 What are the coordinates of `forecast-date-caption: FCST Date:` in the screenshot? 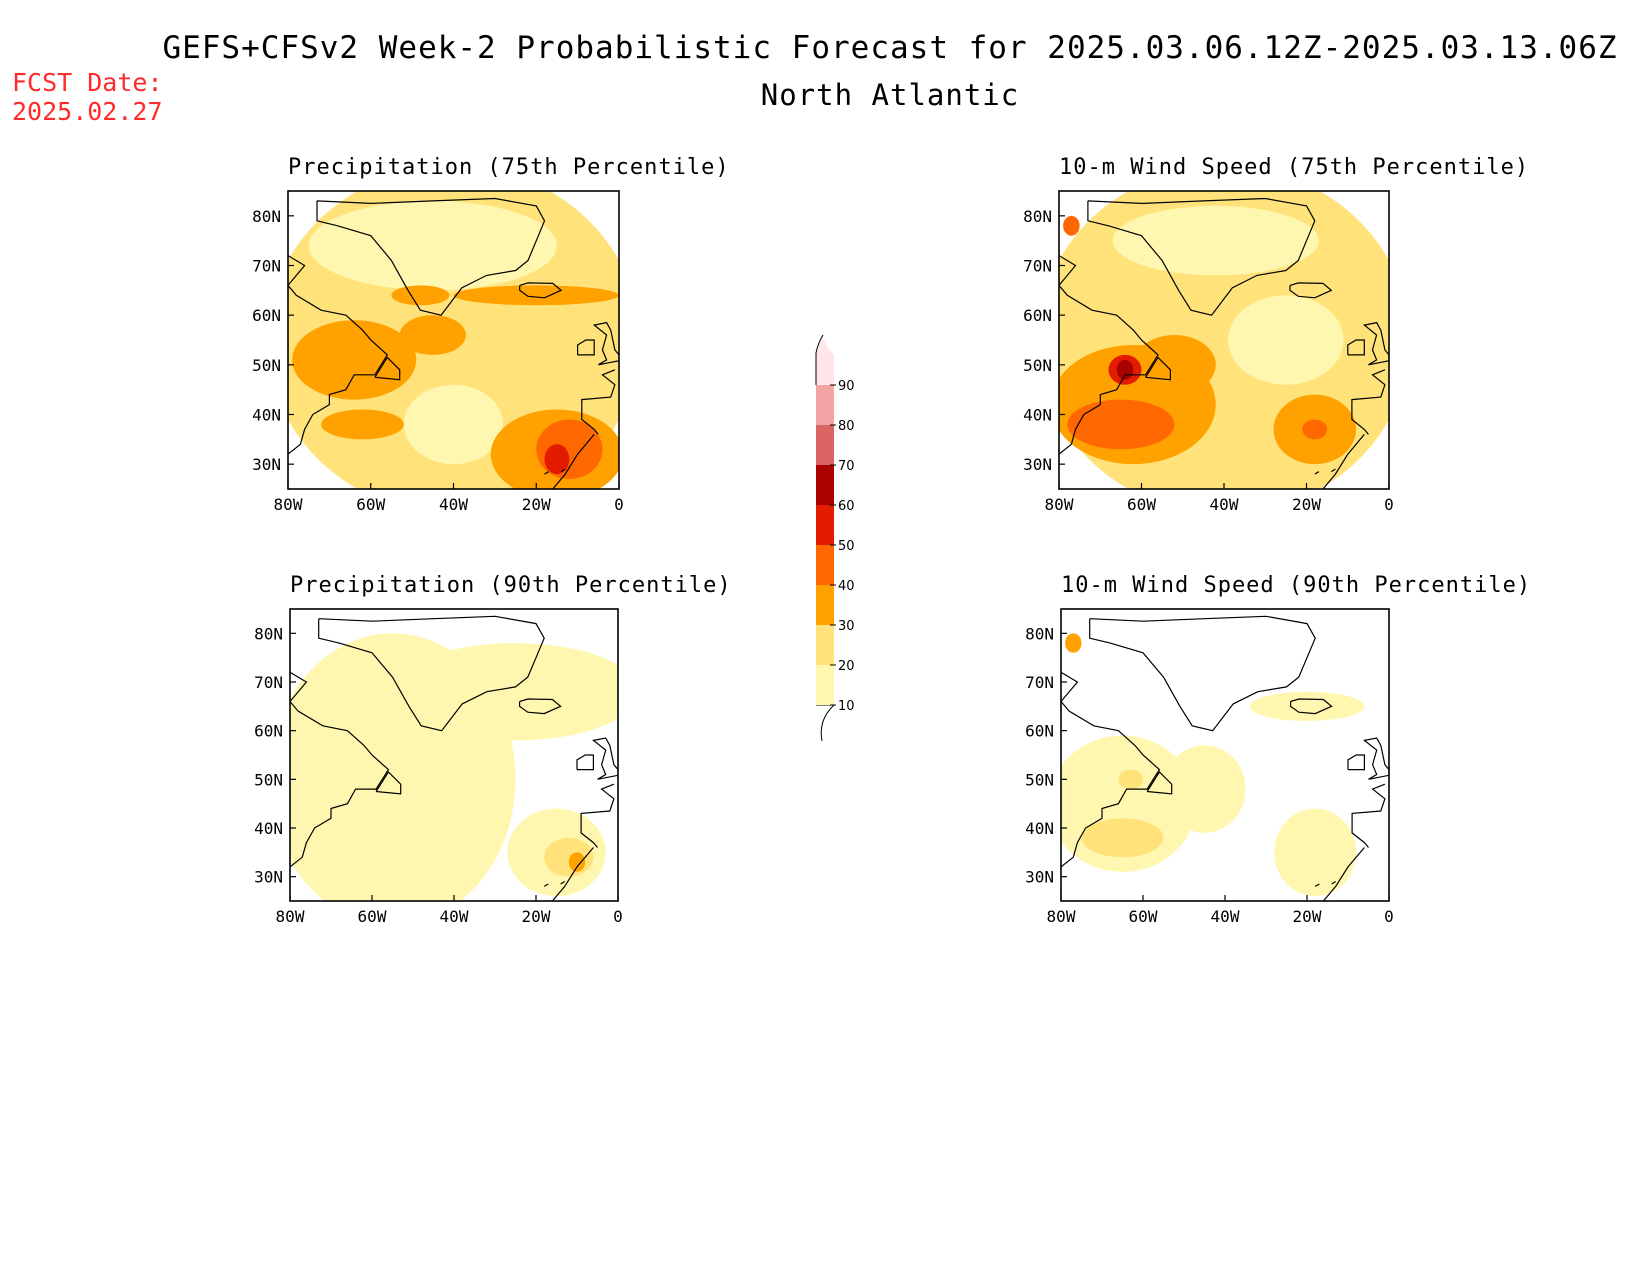 It's located at (87, 82).